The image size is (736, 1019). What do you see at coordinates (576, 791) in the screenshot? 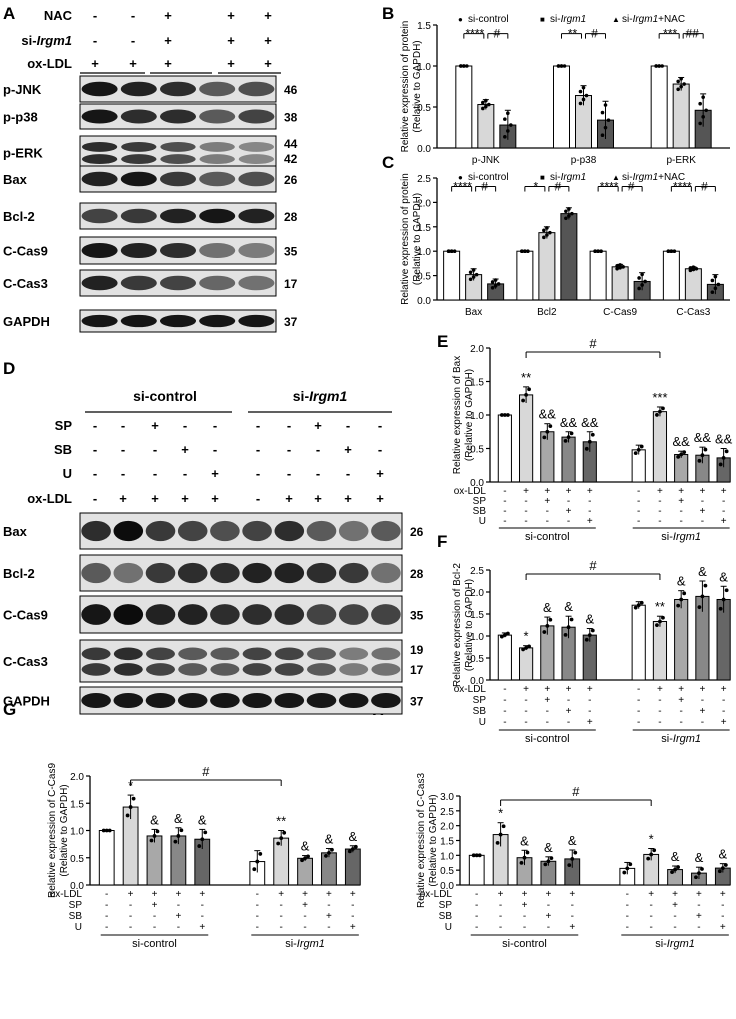
I see `hash-mark: #` at bounding box center [576, 791].